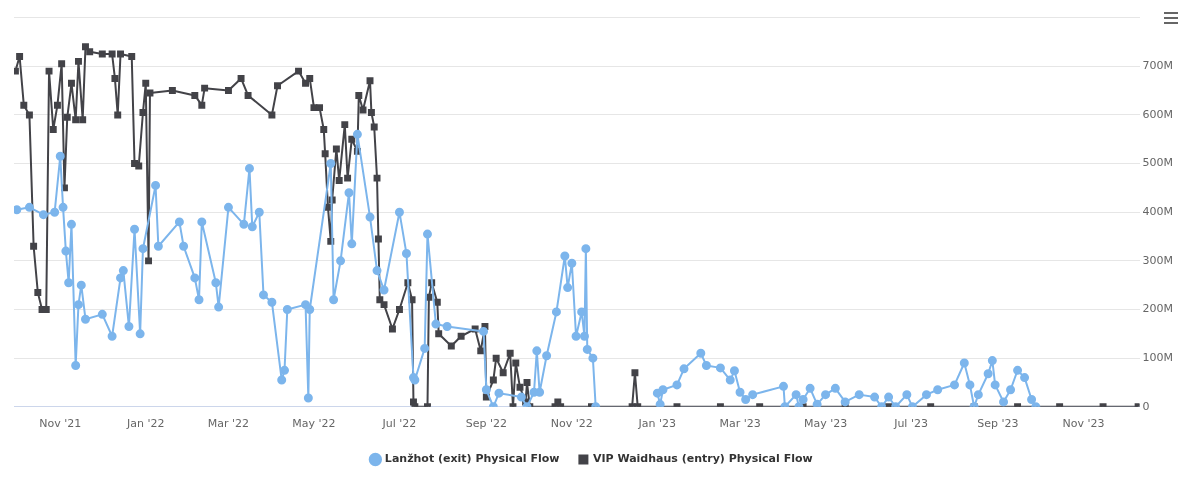 The image size is (1188, 483). Describe the element at coordinates (740, 424) in the screenshot. I see `x-tick-label: Mar '23` at that location.